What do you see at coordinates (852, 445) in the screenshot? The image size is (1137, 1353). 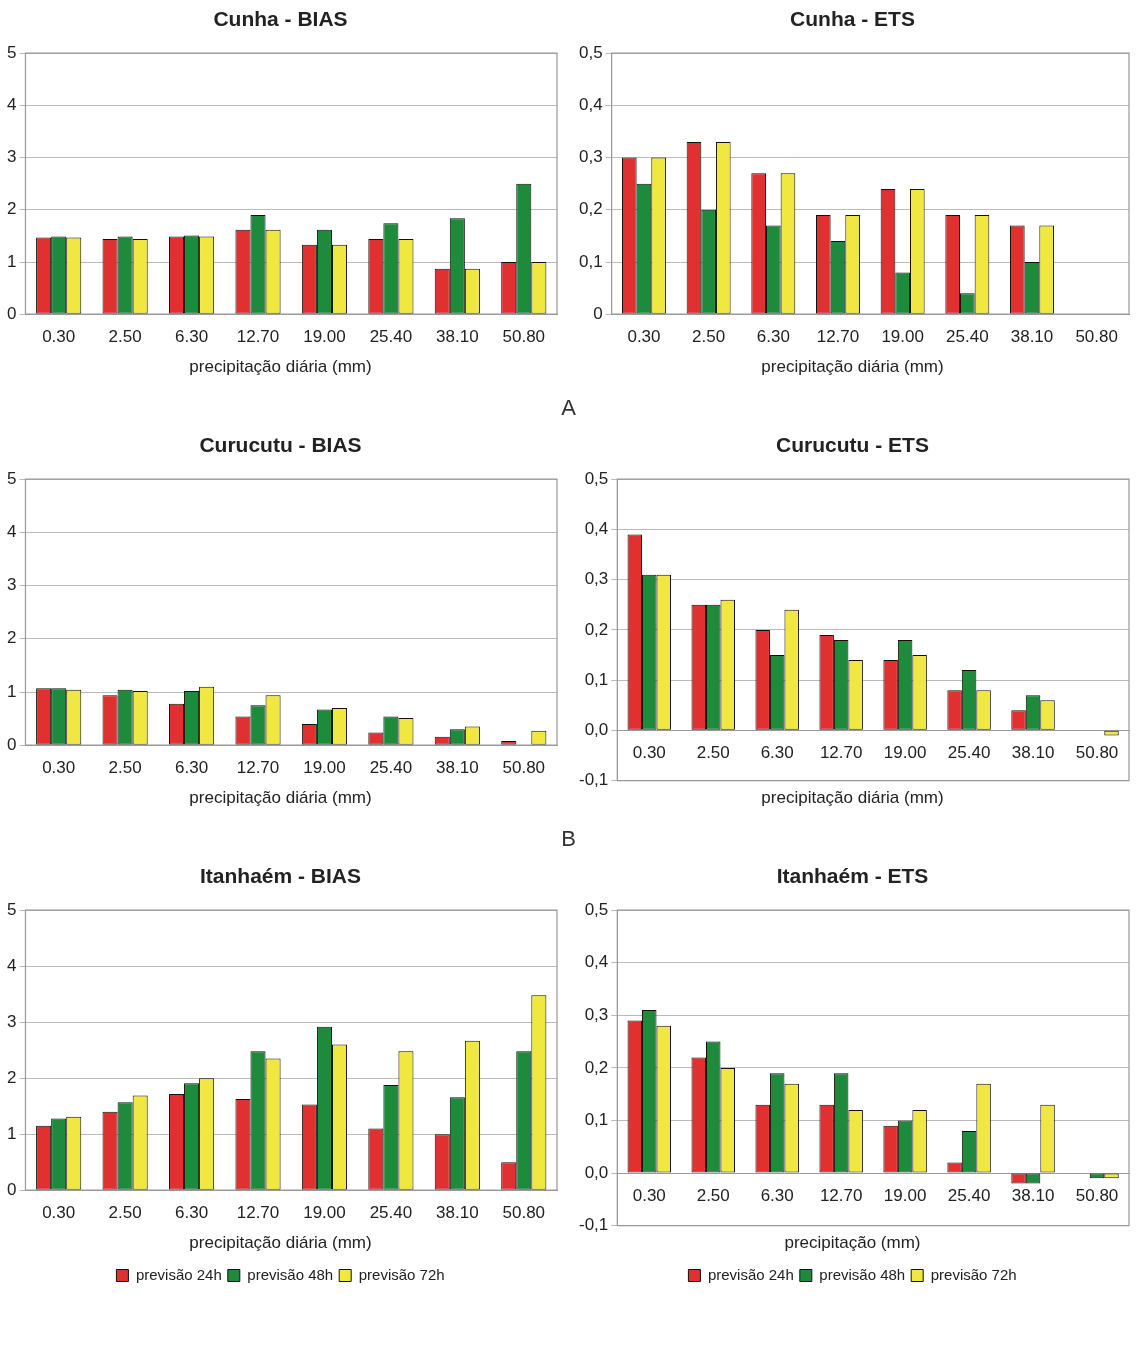 I see `chart-title: Curucutu - ETS` at bounding box center [852, 445].